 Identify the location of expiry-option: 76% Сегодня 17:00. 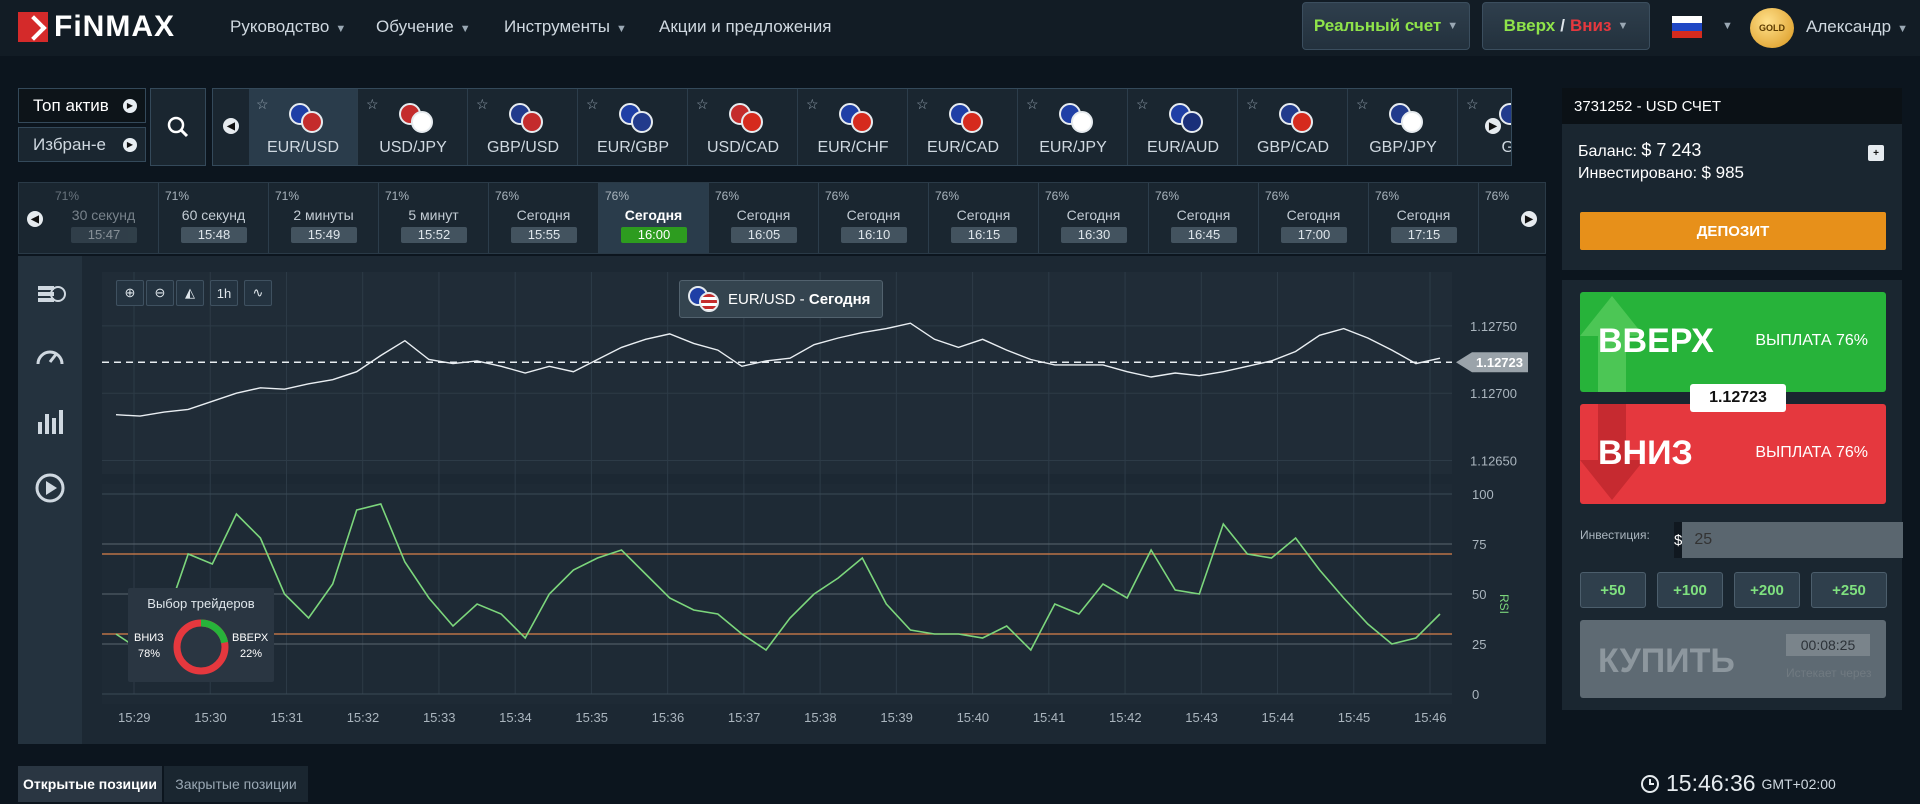
(1314, 218).